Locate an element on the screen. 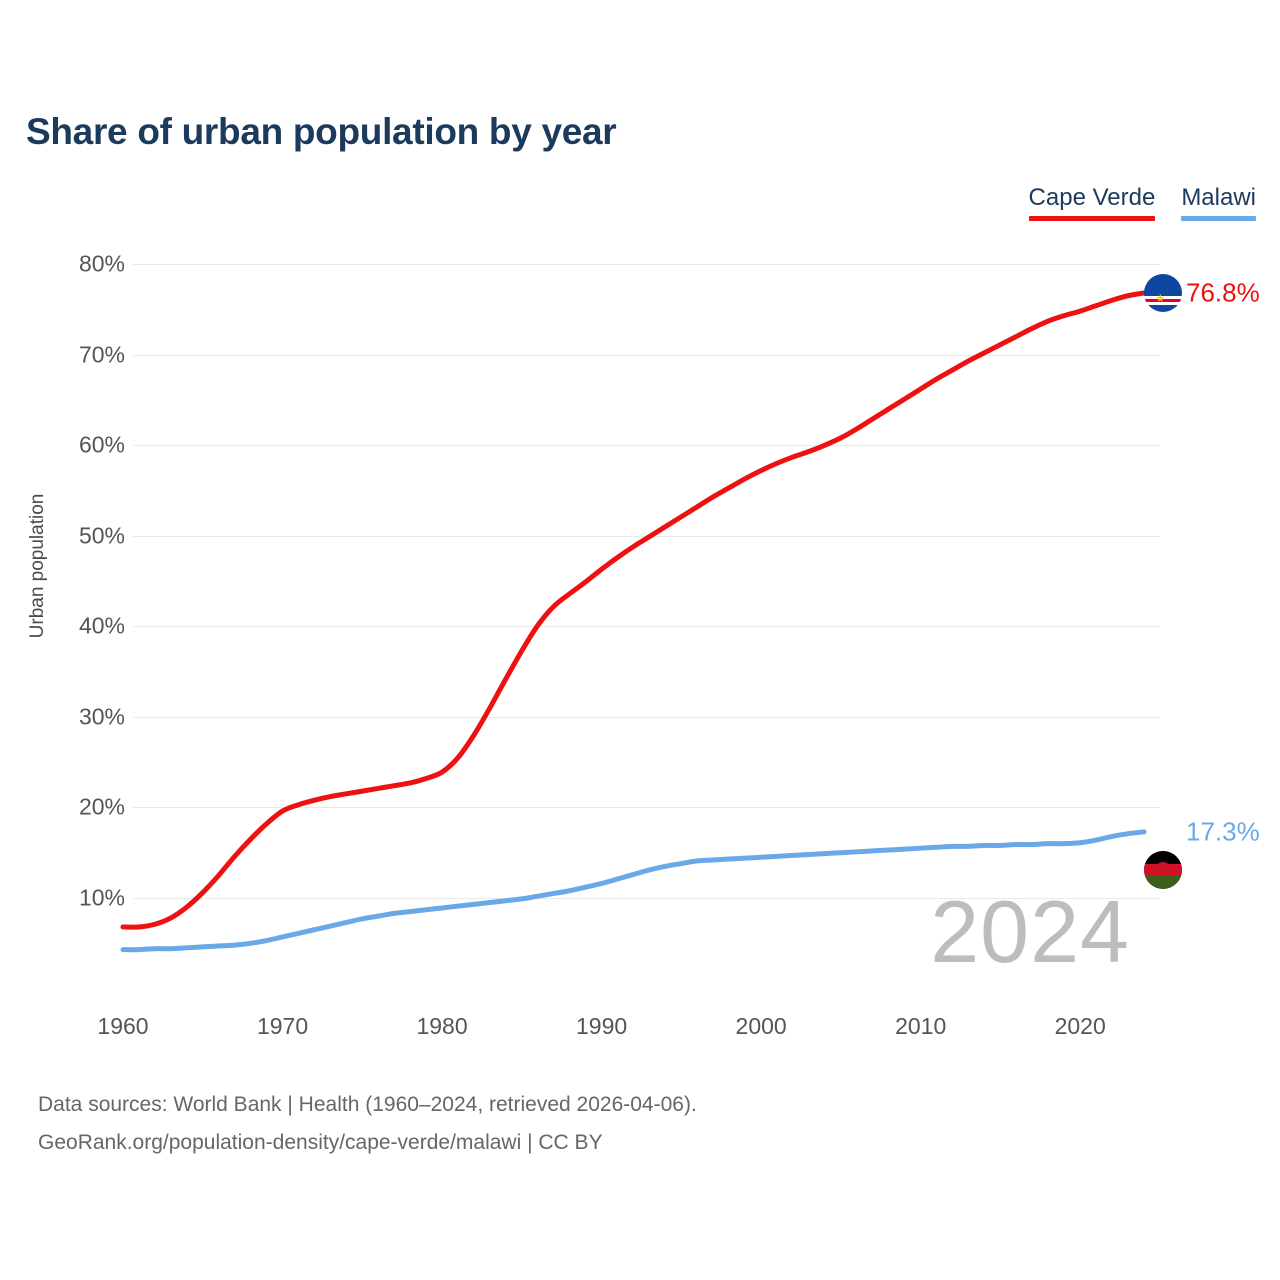 The width and height of the screenshot is (1280, 1280). line-malawi is located at coordinates (633, 891).